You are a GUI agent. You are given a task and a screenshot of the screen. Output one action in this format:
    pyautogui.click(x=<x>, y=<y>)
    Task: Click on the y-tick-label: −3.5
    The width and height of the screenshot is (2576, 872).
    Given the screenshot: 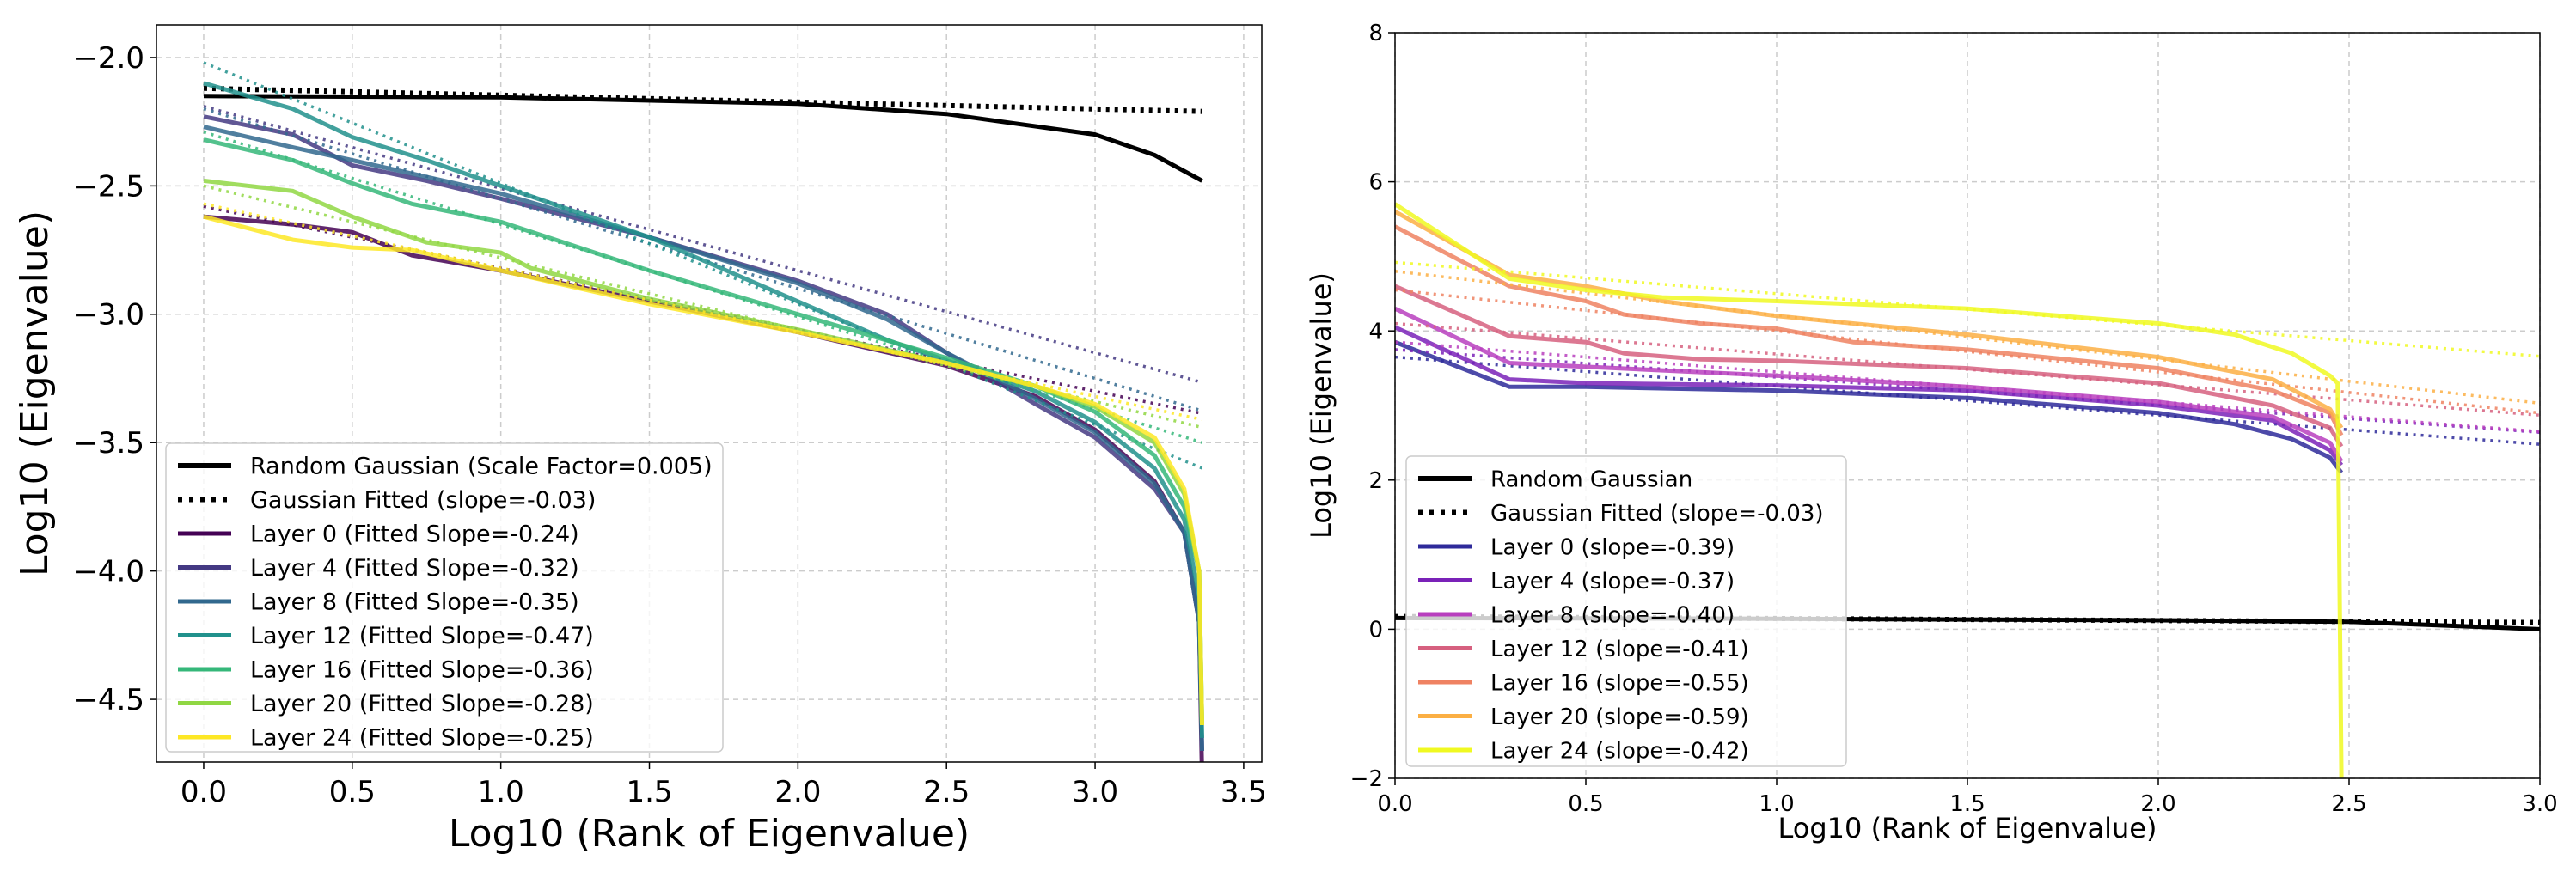 What is the action you would take?
    pyautogui.click(x=108, y=443)
    